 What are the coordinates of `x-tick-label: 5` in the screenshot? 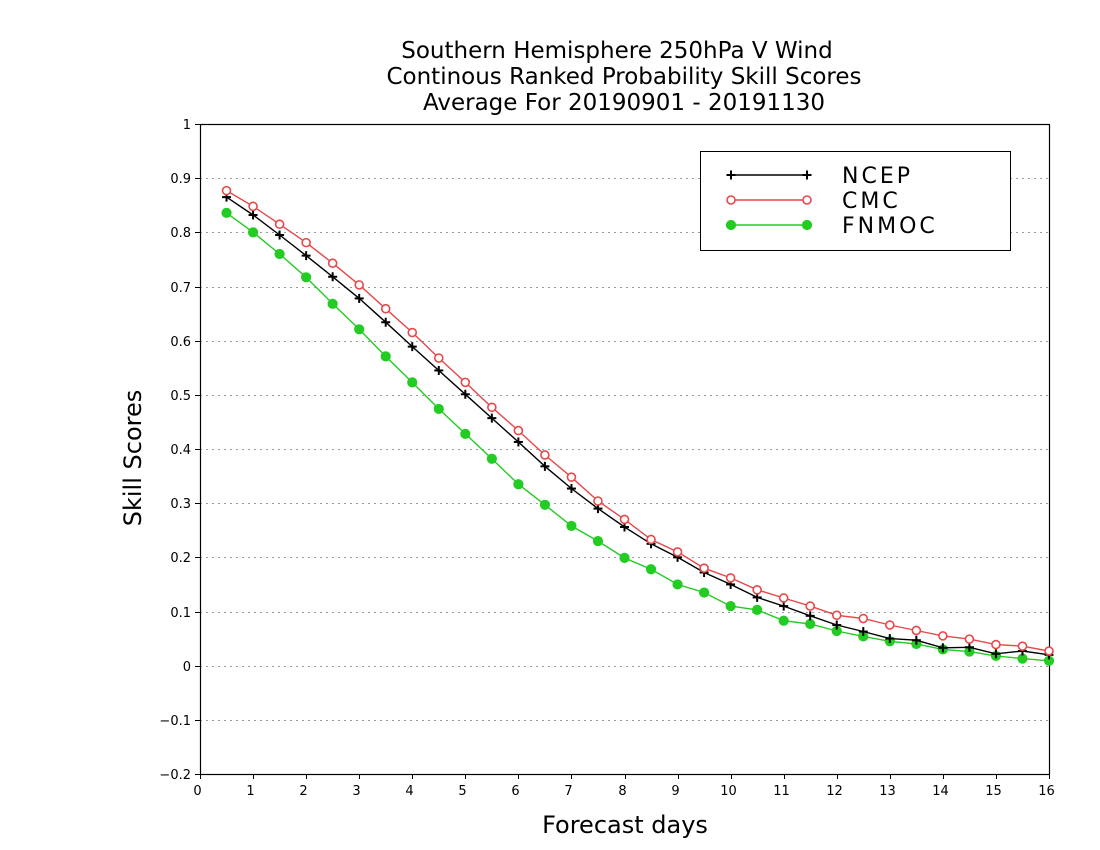 It's located at (462, 791).